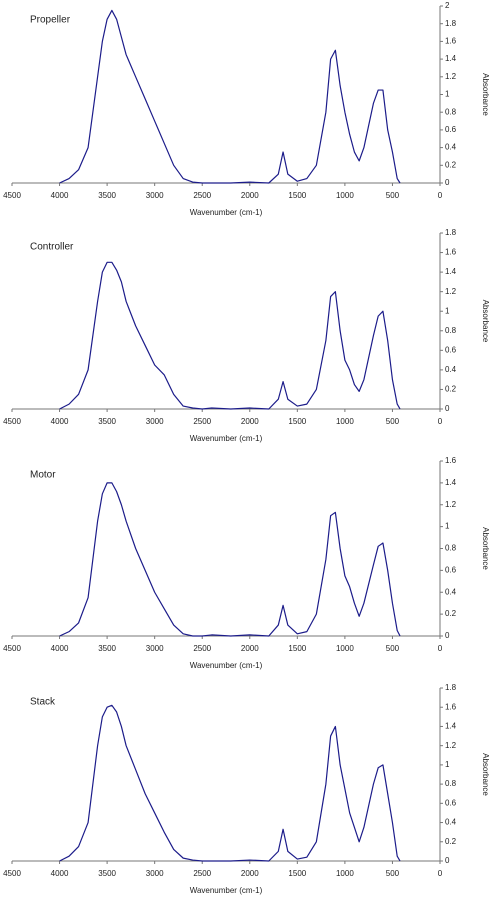  Describe the element at coordinates (52, 247) in the screenshot. I see `chart-title: Controller` at that location.